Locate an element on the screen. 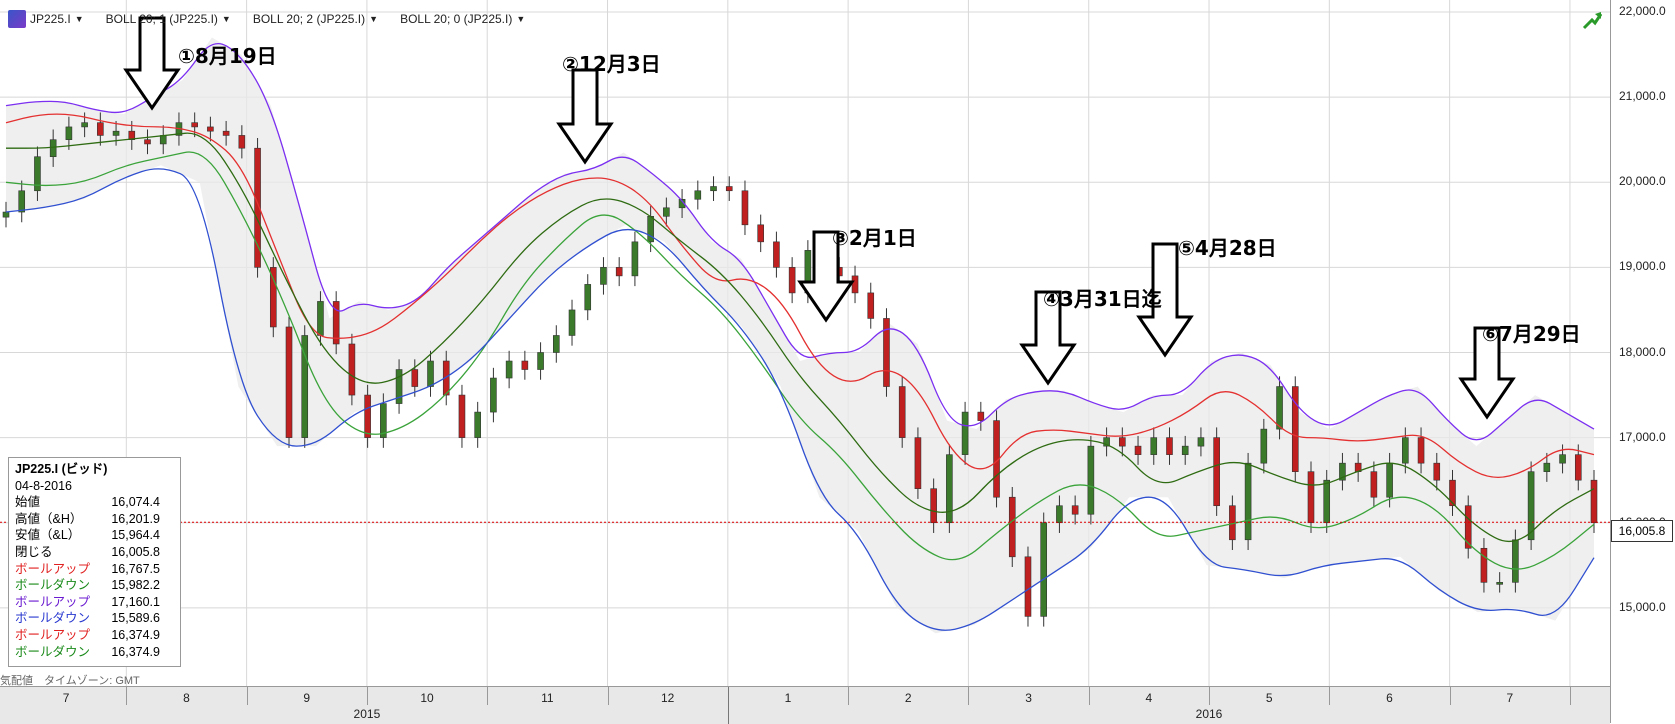 This screenshot has height=724, width=1675. month-tick-label: 9 is located at coordinates (307, 698).